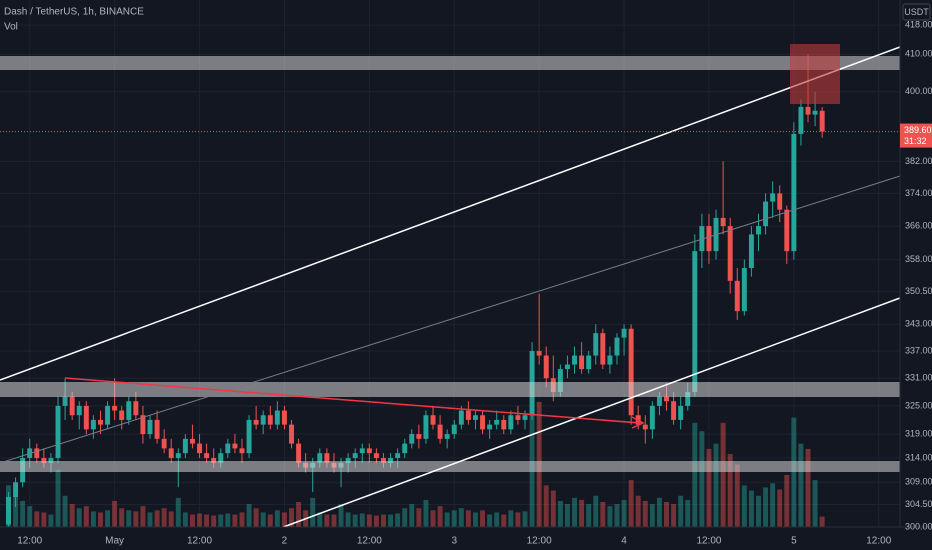 The width and height of the screenshot is (932, 550). I want to click on x-tick-label: 5, so click(794, 541).